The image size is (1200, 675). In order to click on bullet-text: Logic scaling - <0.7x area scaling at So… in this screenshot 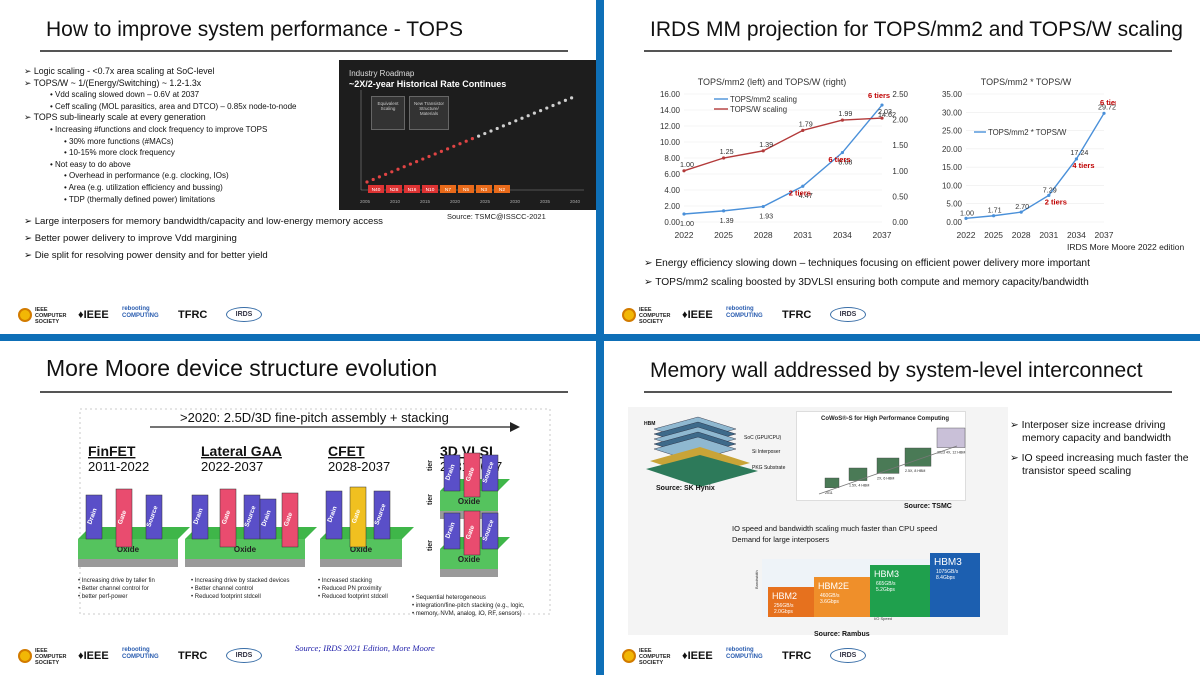, I will do `click(124, 71)`.